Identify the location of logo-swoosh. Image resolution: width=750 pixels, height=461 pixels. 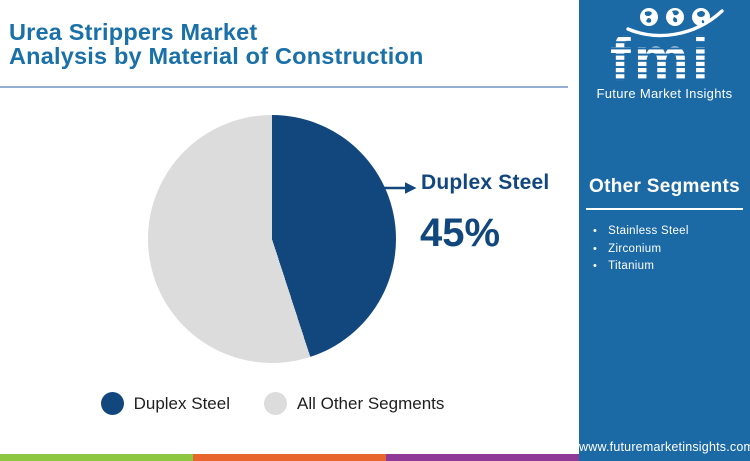
(674, 23).